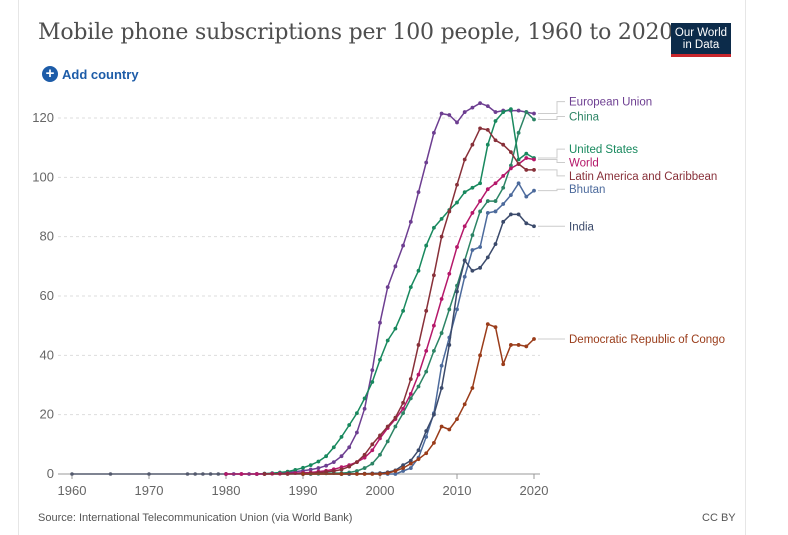 The width and height of the screenshot is (788, 535). Describe the element at coordinates (643, 177) in the screenshot. I see `series-label: Latin America and Caribbean` at that location.